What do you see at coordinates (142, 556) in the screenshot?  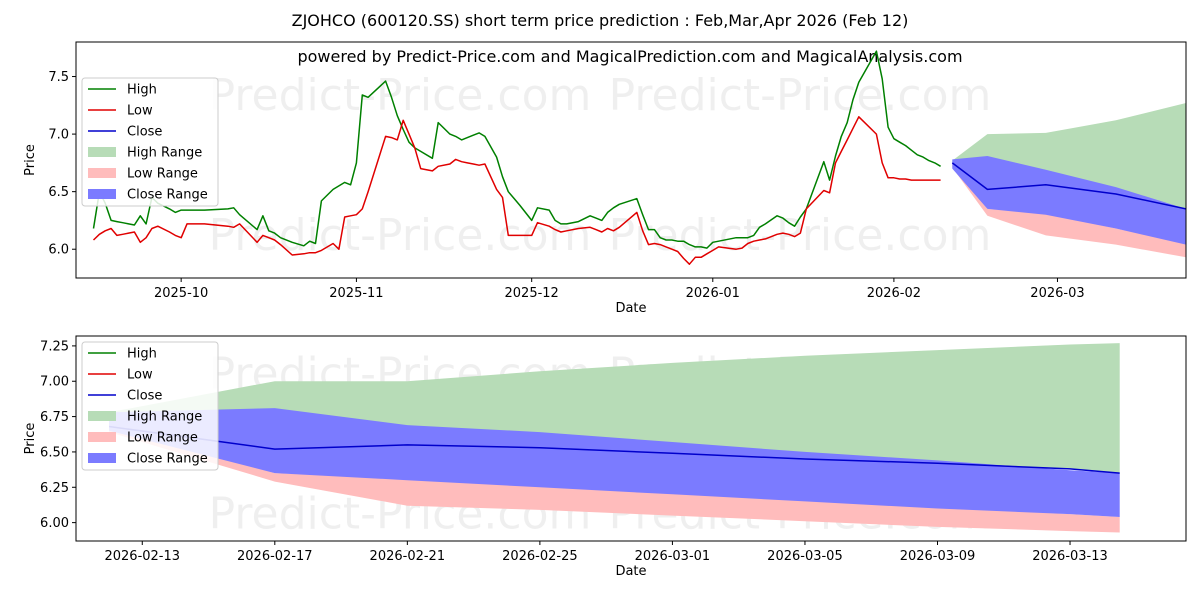 I see `x-tick-label: 2026-02-13` at bounding box center [142, 556].